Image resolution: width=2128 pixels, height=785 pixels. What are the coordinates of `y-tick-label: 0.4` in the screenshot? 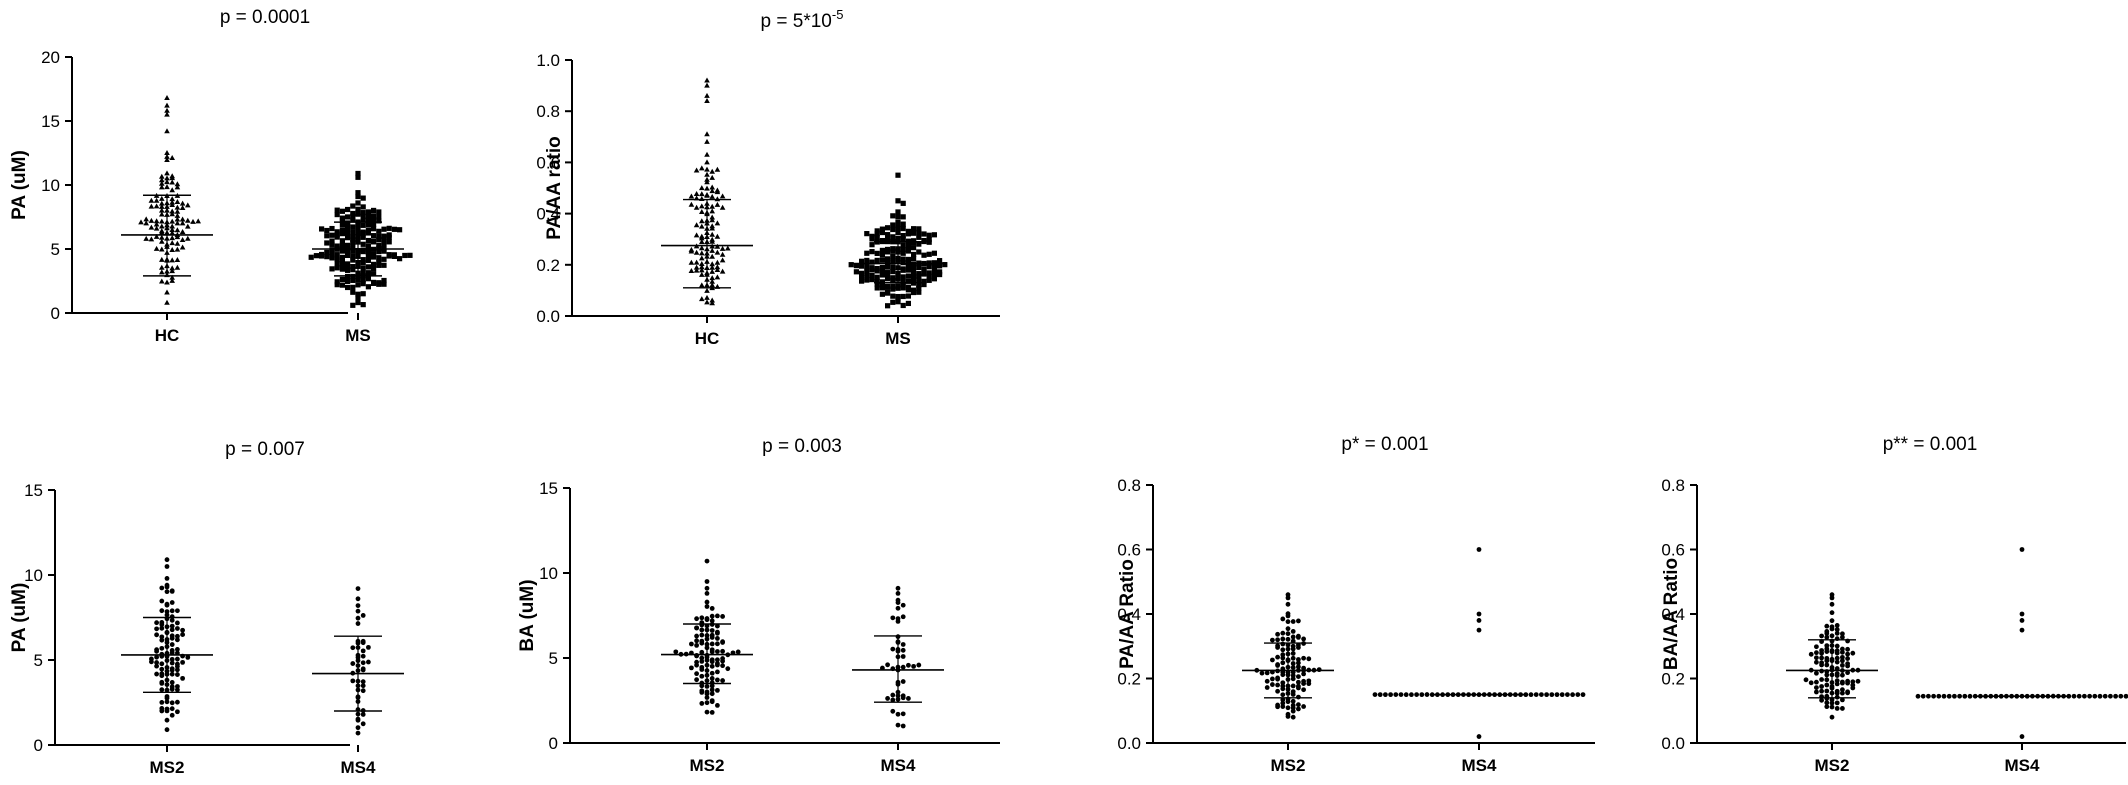 It's located at (1673, 614).